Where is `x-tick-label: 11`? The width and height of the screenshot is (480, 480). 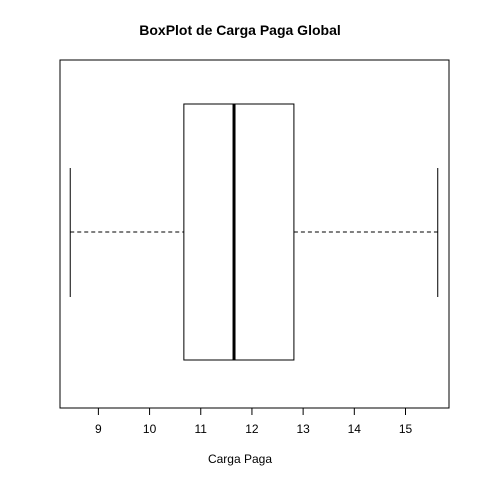
x-tick-label: 11 is located at coordinates (201, 429).